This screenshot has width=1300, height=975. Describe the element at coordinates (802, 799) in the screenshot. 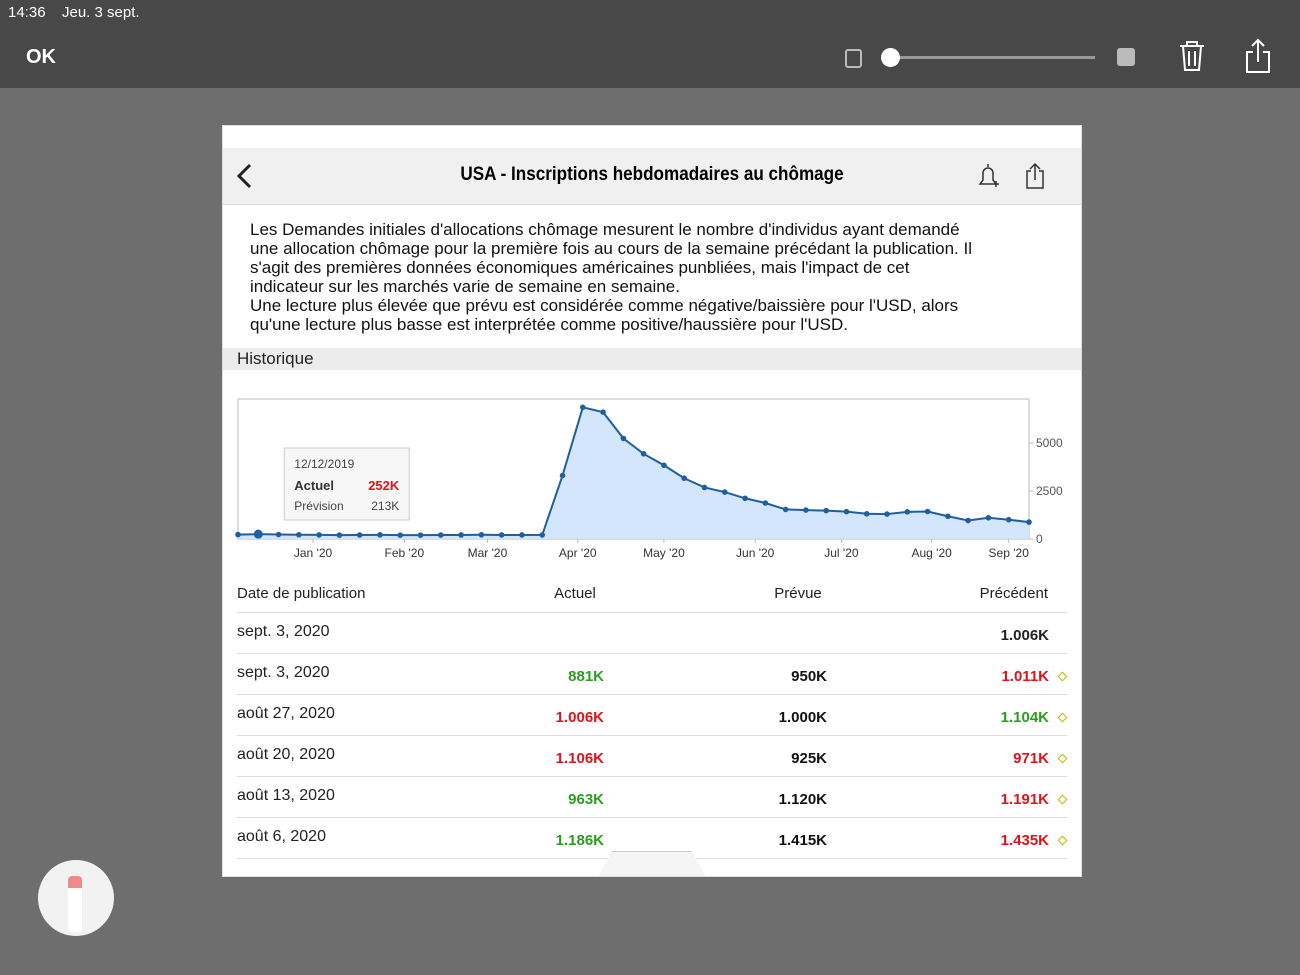

I see `forecast-cell: 1.120K` at that location.